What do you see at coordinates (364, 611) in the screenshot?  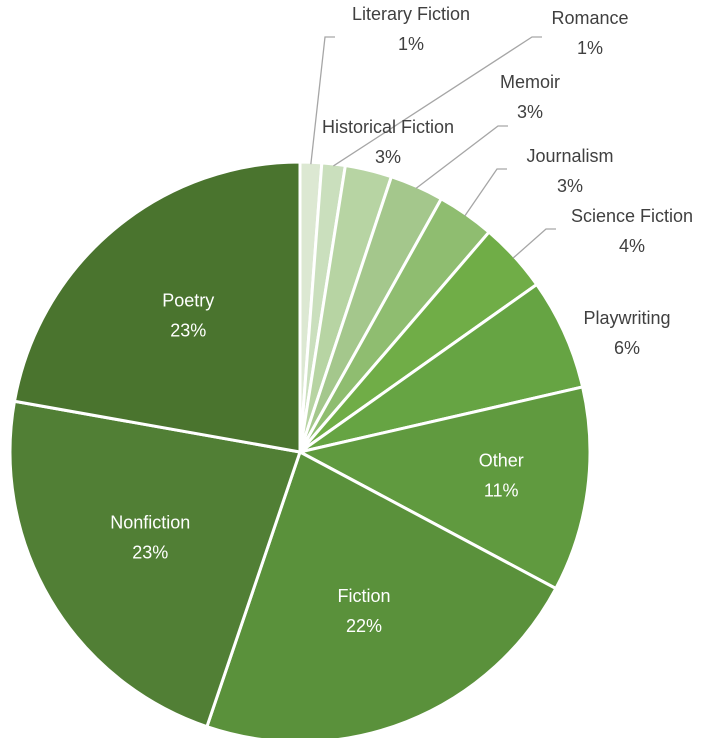 I see `slice-label-fiction: Fiction 22%` at bounding box center [364, 611].